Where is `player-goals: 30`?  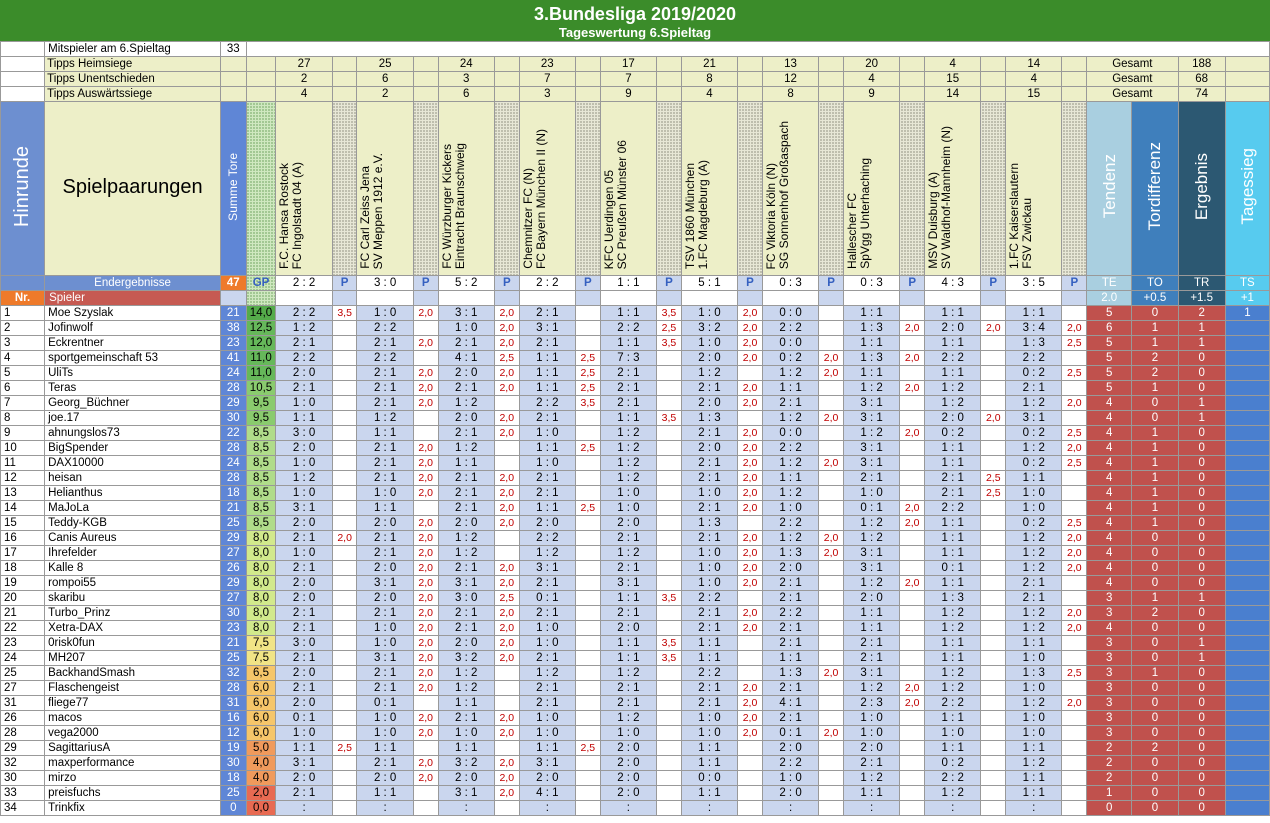 player-goals: 30 is located at coordinates (233, 763).